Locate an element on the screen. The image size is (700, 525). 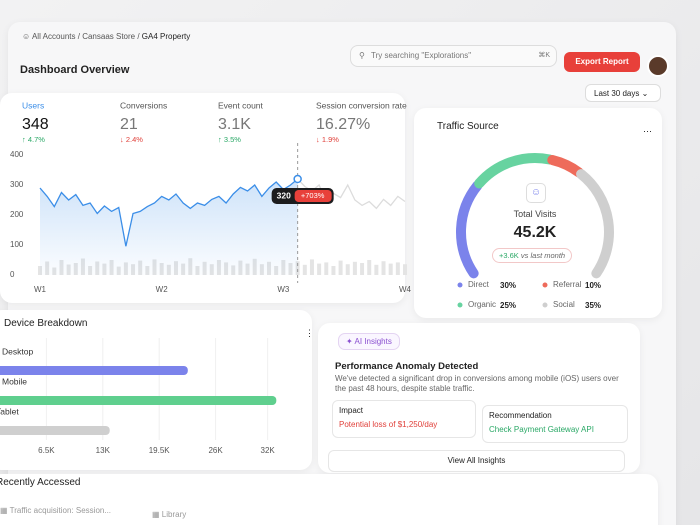
crumb: GA4 Property is located at coordinates (166, 36).